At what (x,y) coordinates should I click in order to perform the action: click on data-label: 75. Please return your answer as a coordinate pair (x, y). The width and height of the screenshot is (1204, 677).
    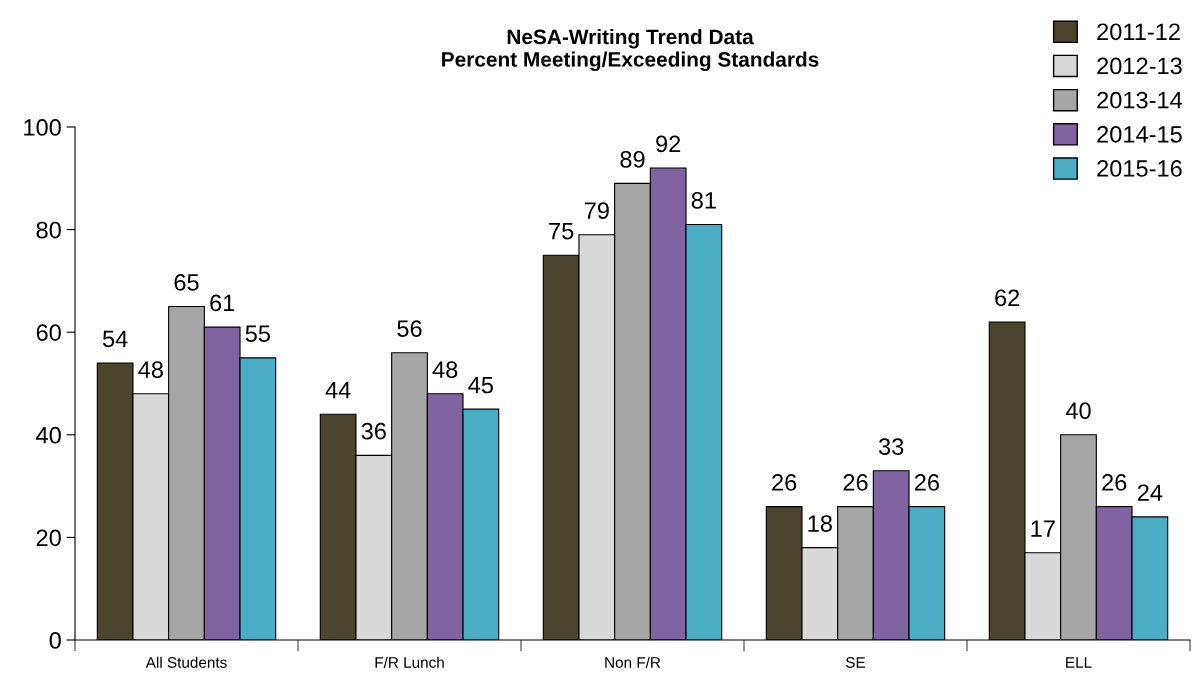
    Looking at the image, I should click on (561, 231).